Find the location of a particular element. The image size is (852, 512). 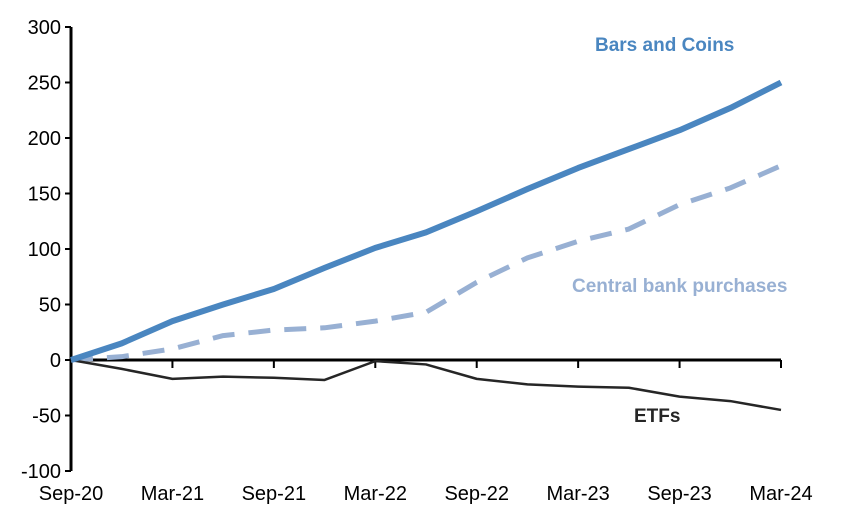

x-tick-label: Sep-20 is located at coordinates (71, 494).